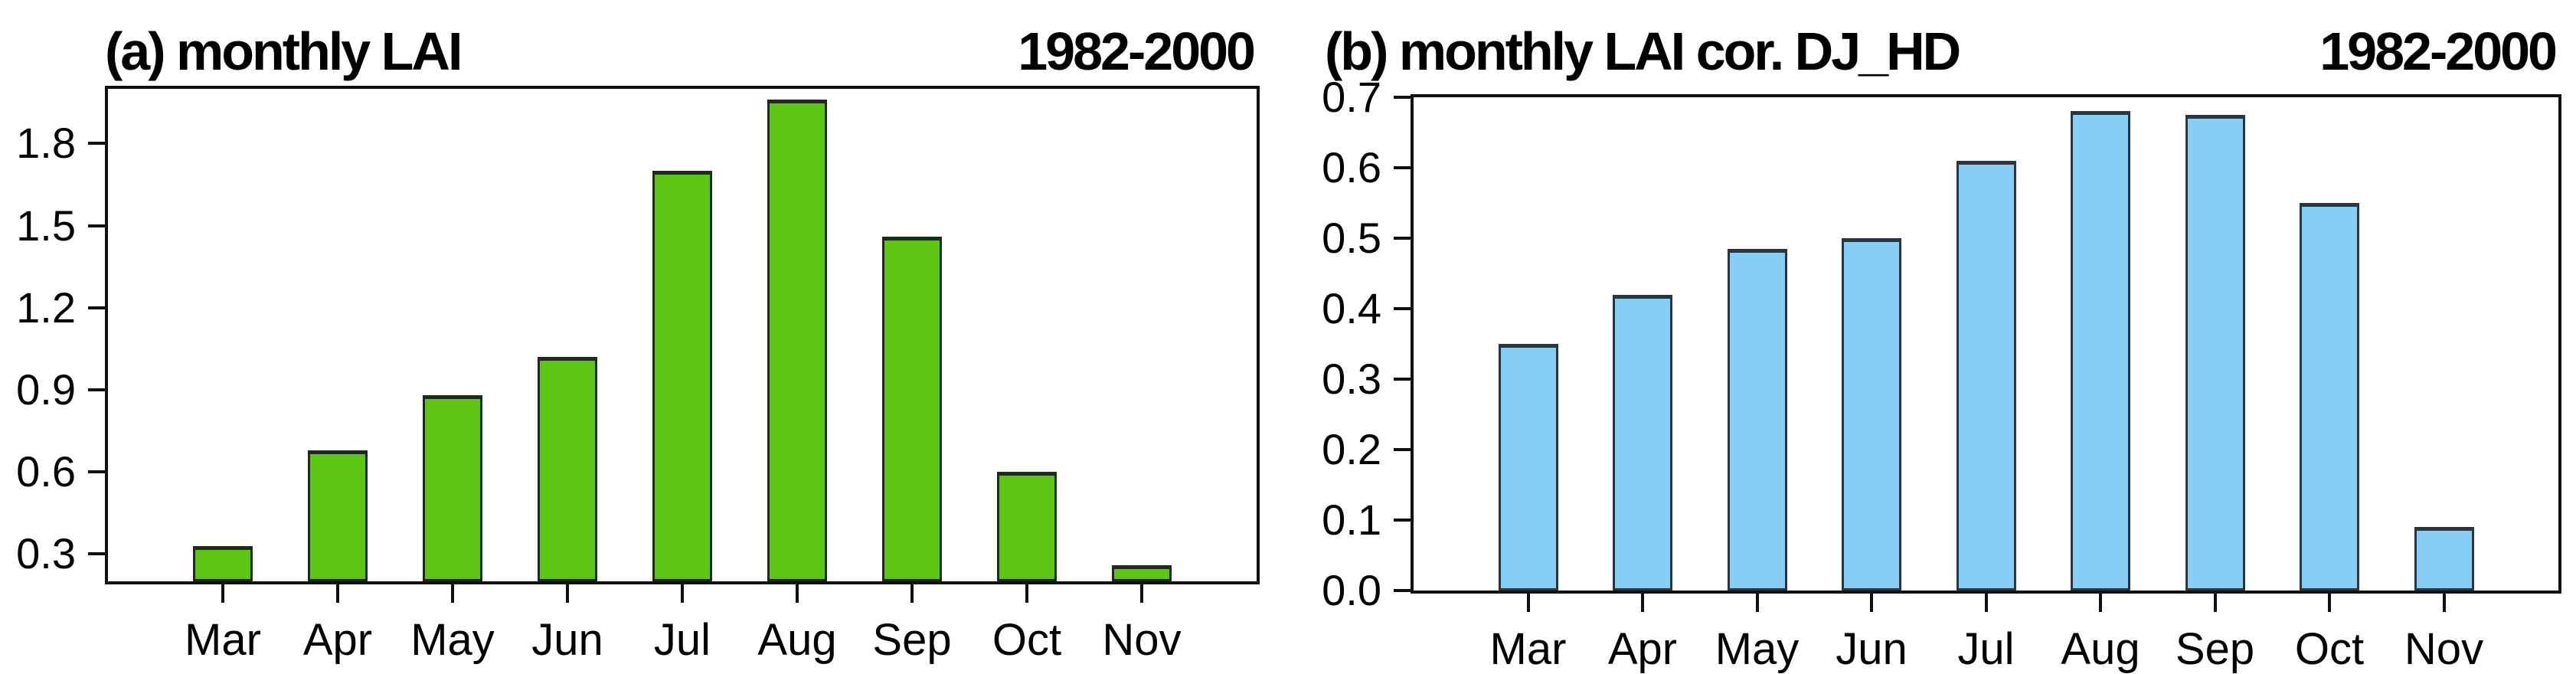  I want to click on panel-b-header: (b) monthly LAI cor. DJ_HD 1982-2000, so click(1941, 51).